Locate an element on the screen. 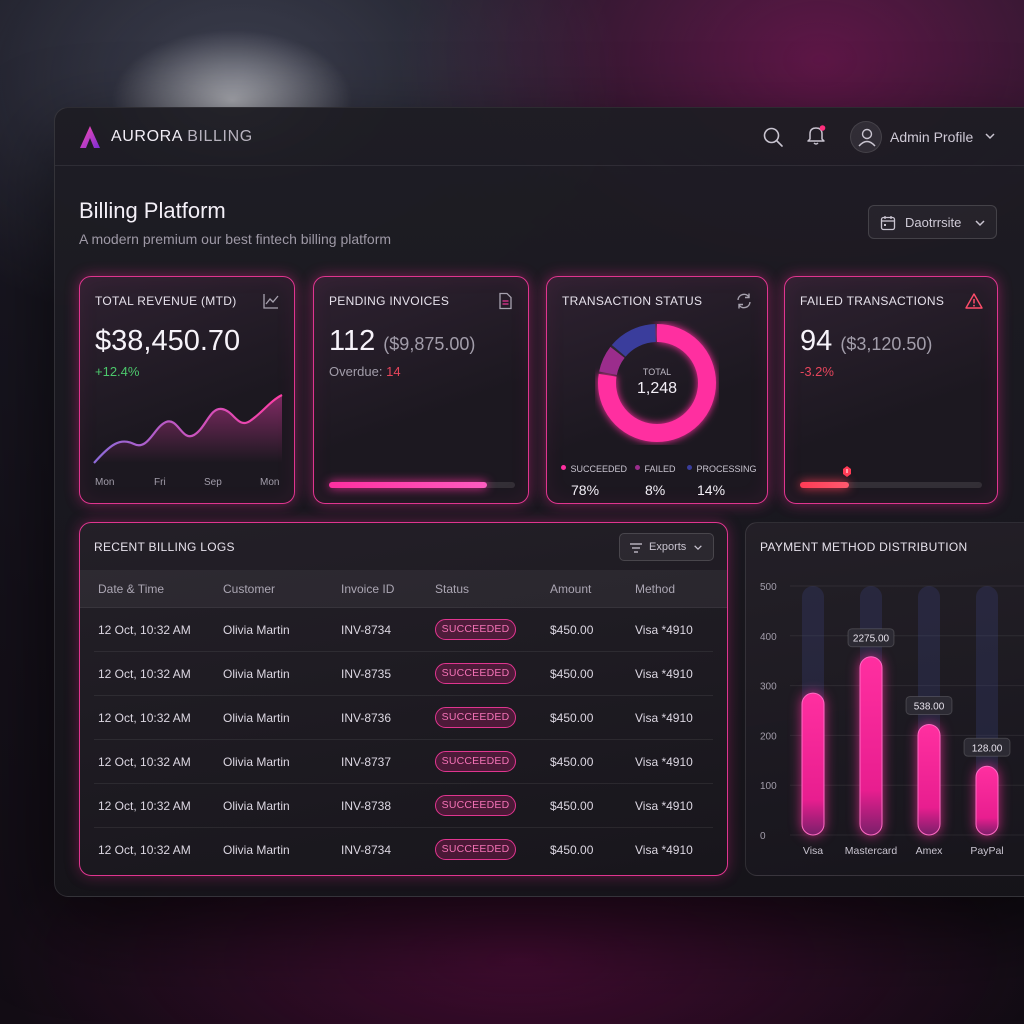 The image size is (1024, 1024). x-tick-label: Visa is located at coordinates (813, 851).